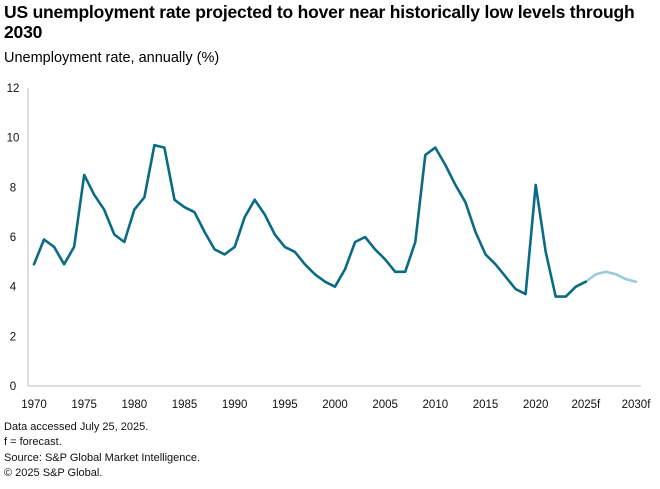 This screenshot has width=660, height=489. What do you see at coordinates (13, 139) in the screenshot?
I see `y-tick-label: 10` at bounding box center [13, 139].